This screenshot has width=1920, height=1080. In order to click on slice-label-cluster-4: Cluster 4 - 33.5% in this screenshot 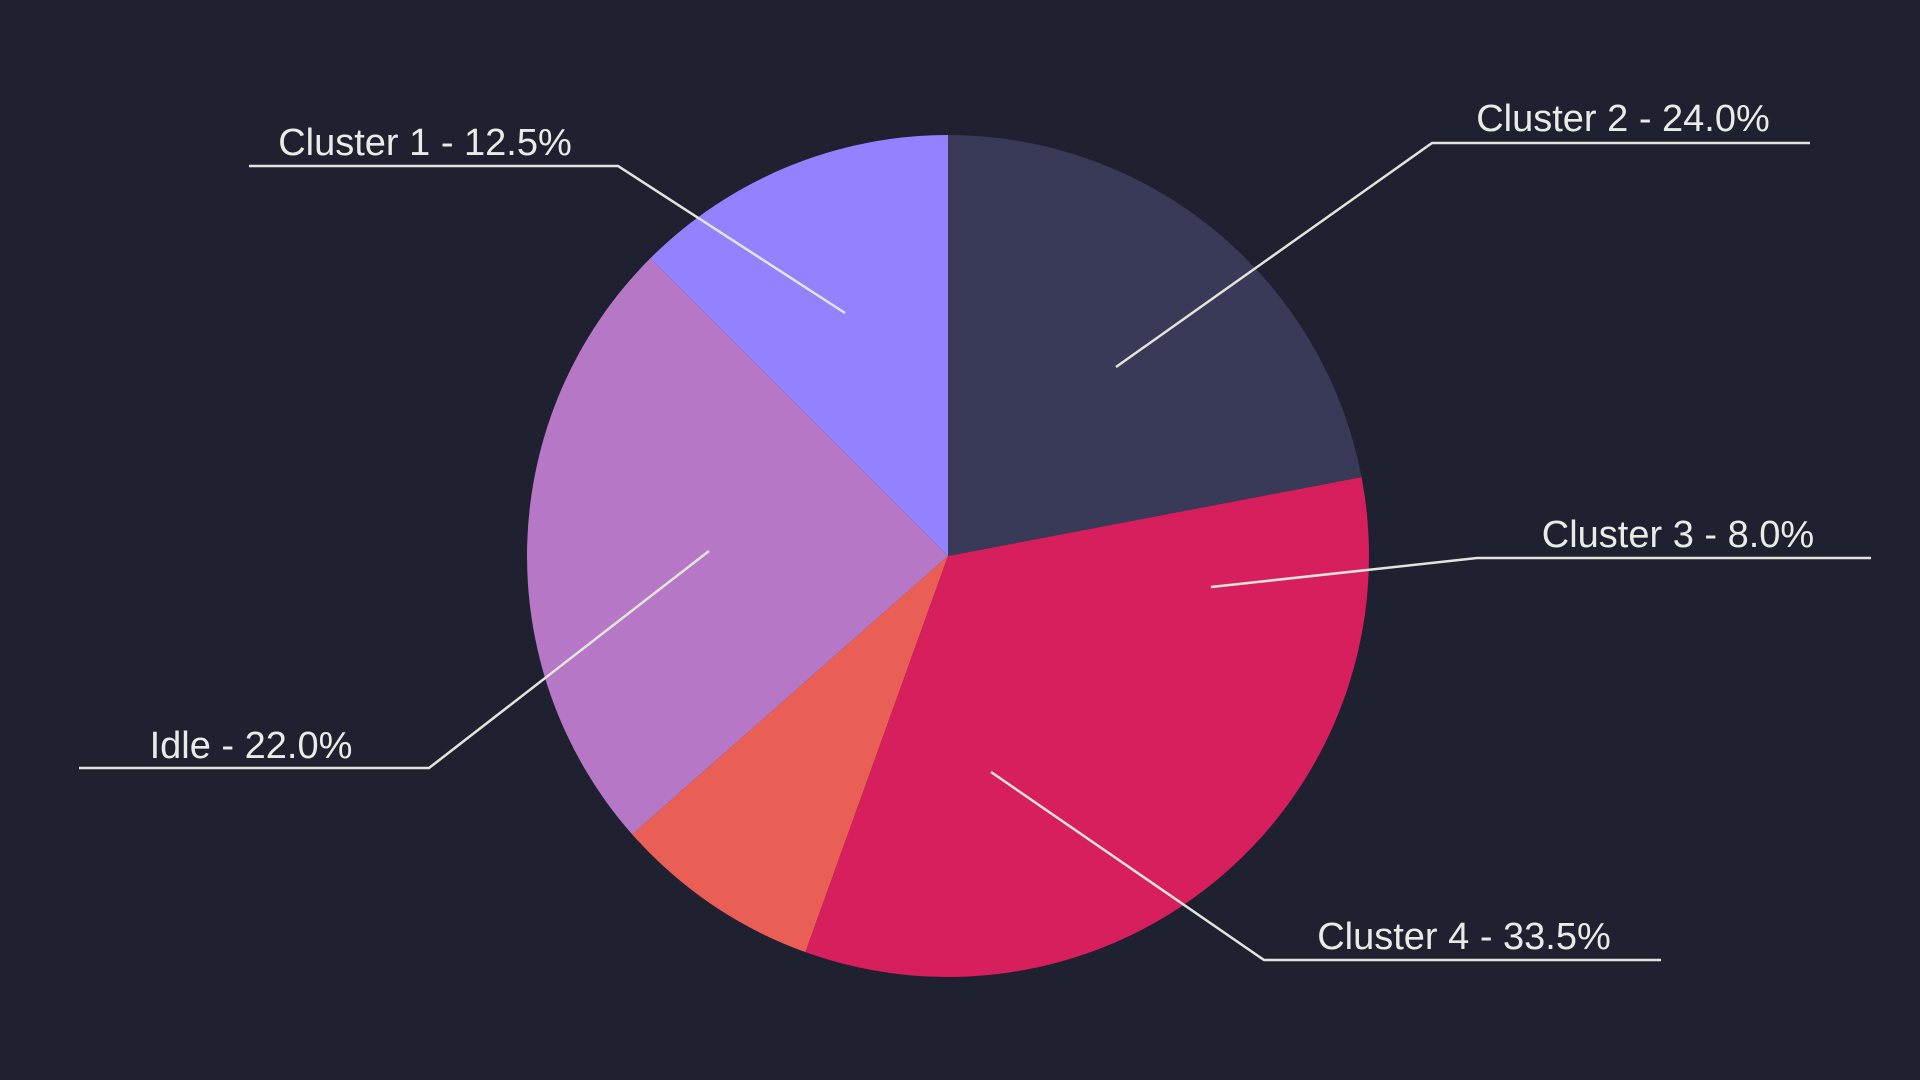, I will do `click(1464, 937)`.